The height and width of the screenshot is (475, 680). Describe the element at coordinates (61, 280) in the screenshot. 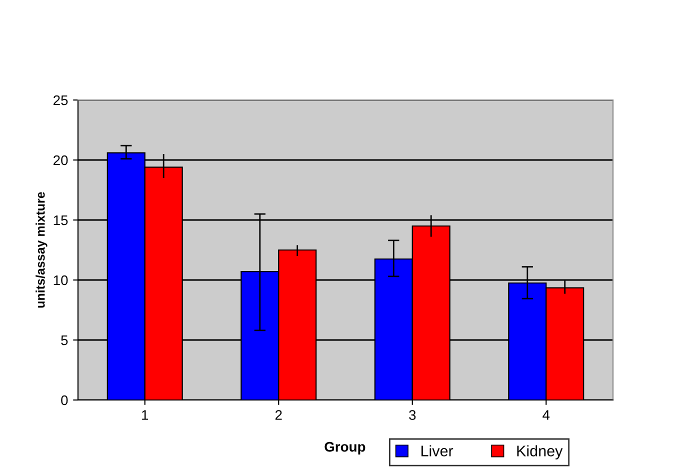

I see `y-tick-label: 10` at that location.